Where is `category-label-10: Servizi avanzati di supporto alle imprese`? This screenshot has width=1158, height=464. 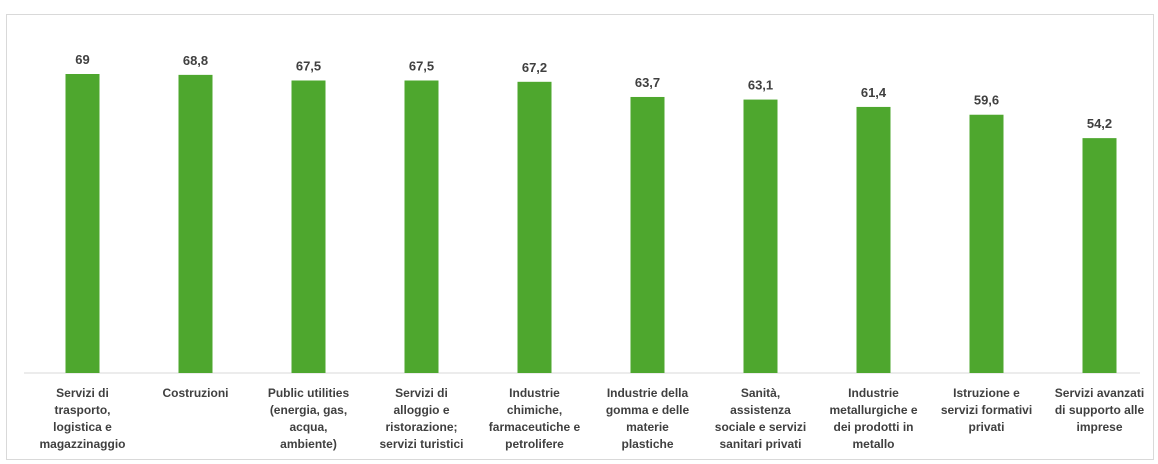
category-label-10: Servizi avanzati di supporto alle imprese is located at coordinates (1100, 410).